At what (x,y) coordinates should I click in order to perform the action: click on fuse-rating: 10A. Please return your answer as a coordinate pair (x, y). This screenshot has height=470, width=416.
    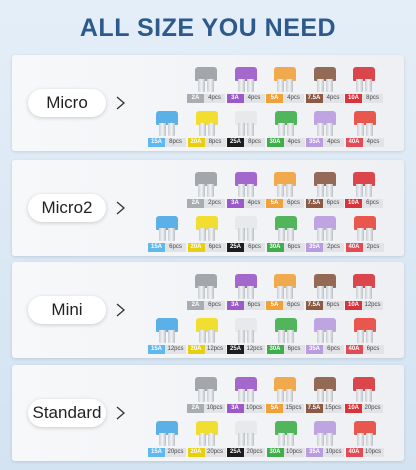
    Looking at the image, I should click on (353, 305).